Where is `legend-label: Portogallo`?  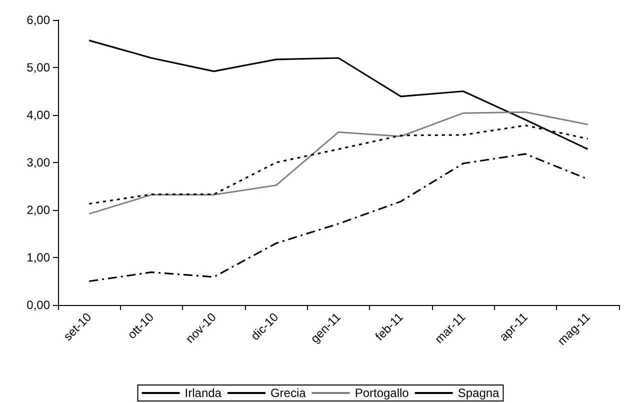 legend-label: Portogallo is located at coordinates (382, 393).